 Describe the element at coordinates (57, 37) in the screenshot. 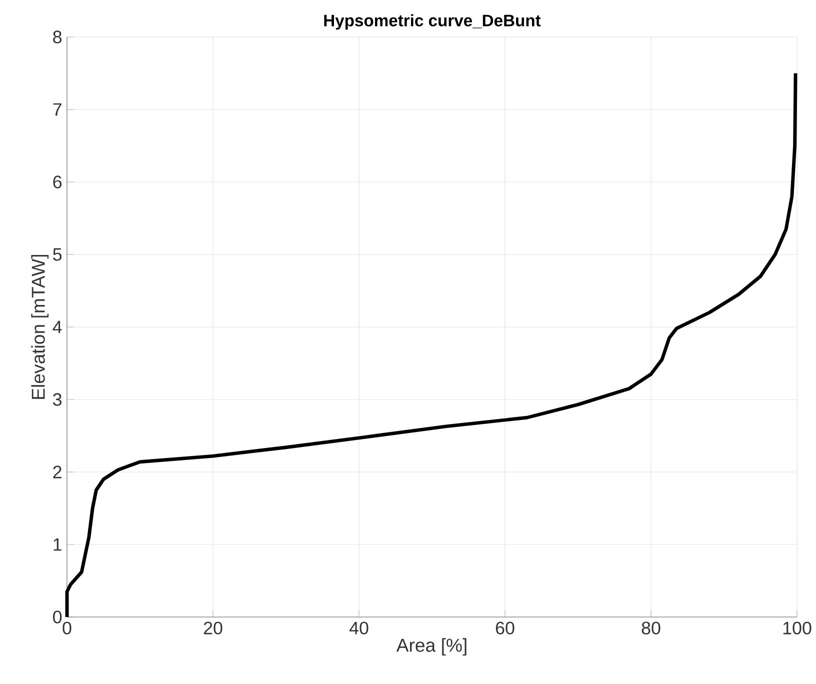

I see `y-tick-label: 8` at that location.